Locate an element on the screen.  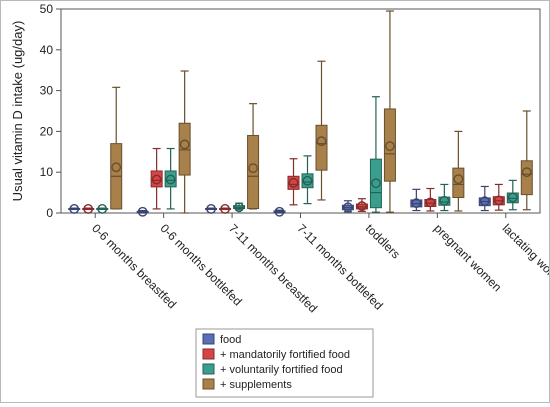
legend-entry: food is located at coordinates (221, 339).